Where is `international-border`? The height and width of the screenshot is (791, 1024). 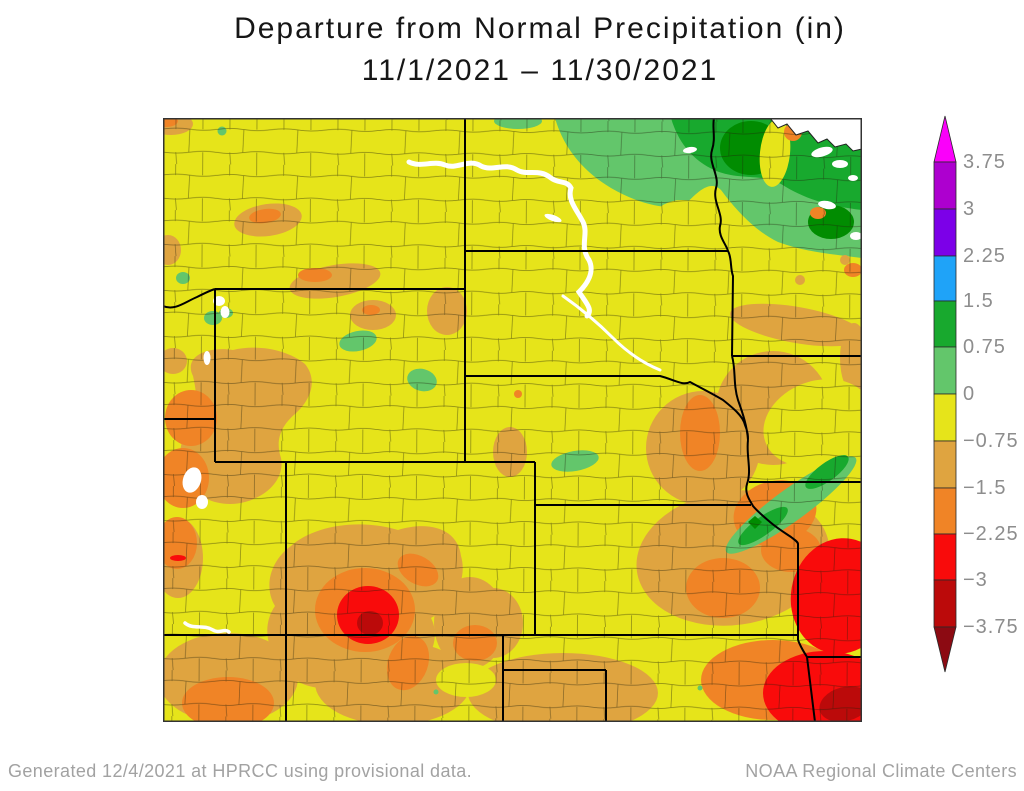 international-border is located at coordinates (816, 134).